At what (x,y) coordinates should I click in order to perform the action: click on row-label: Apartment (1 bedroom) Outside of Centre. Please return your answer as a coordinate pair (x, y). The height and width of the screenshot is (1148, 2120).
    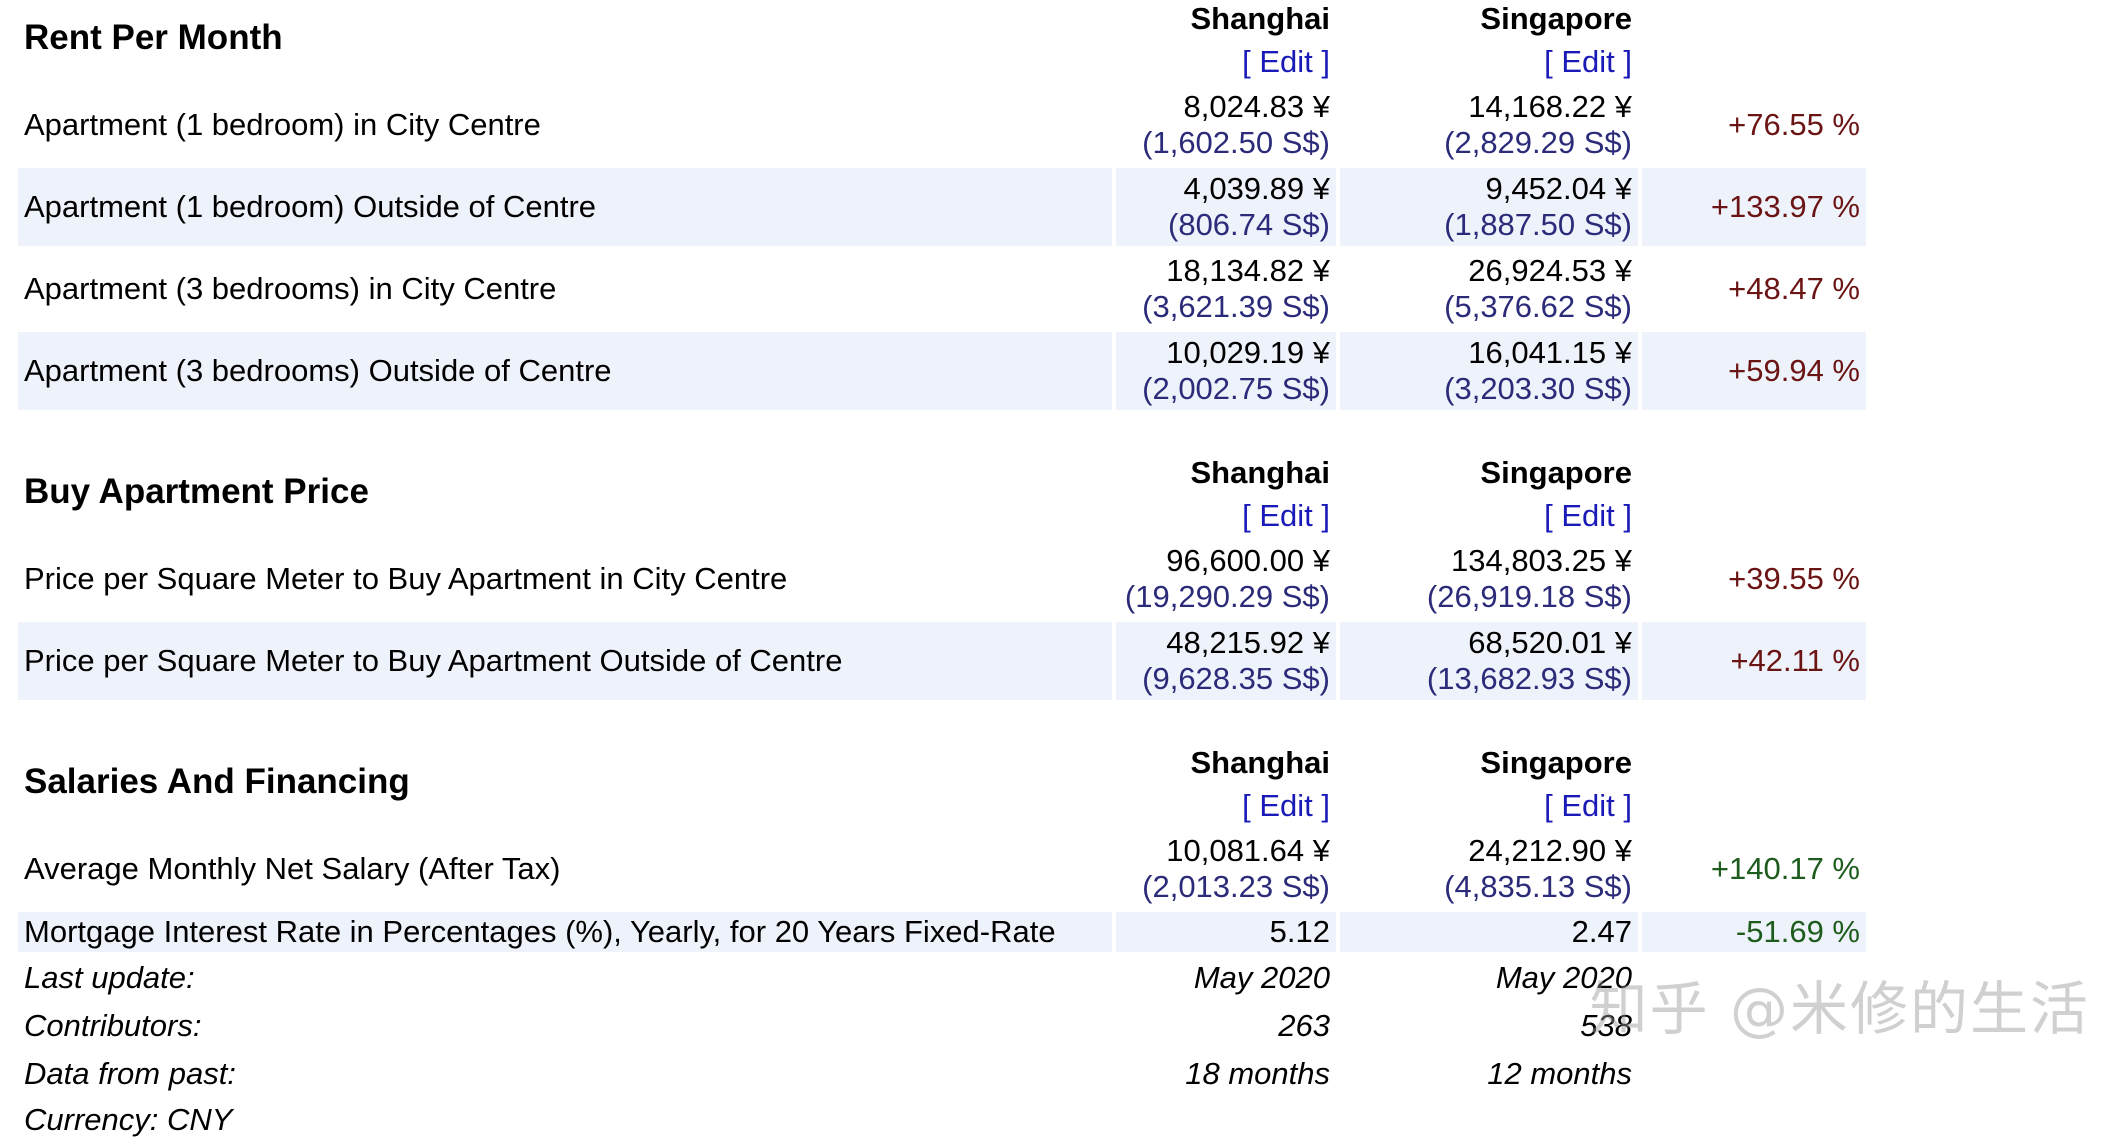
    Looking at the image, I should click on (565, 207).